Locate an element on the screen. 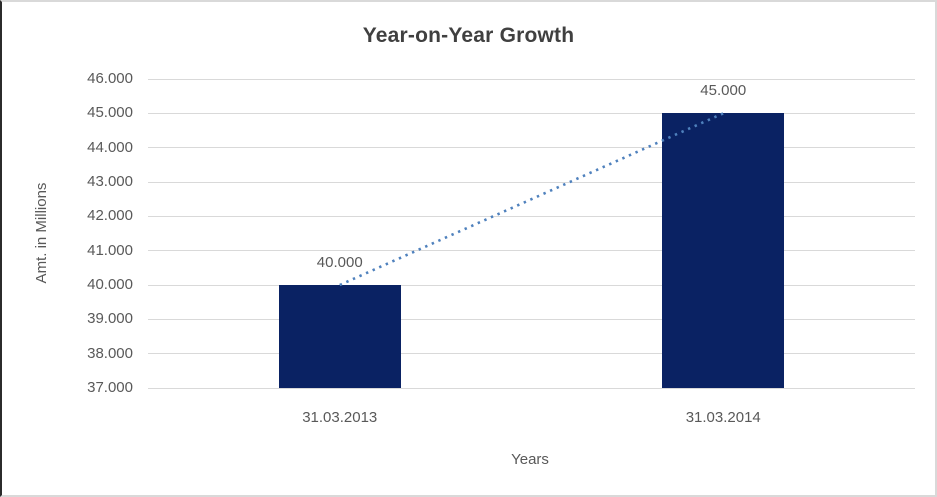  y-tick-label: 46.000 is located at coordinates (110, 78).